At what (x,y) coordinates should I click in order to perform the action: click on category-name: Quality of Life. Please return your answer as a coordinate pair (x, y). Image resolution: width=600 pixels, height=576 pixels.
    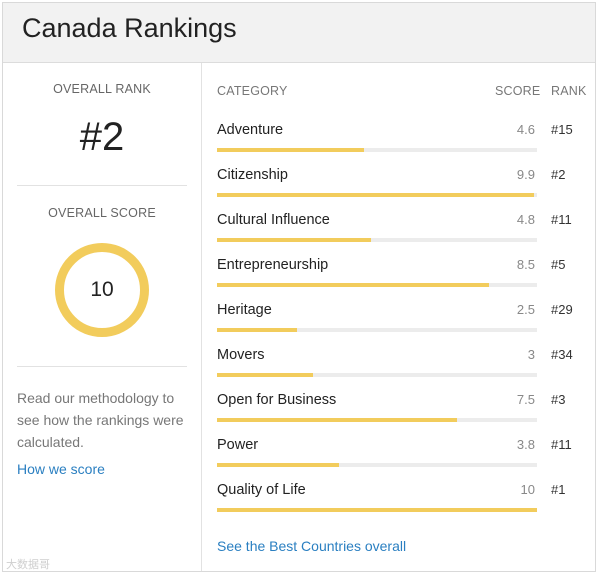
    Looking at the image, I should click on (261, 490).